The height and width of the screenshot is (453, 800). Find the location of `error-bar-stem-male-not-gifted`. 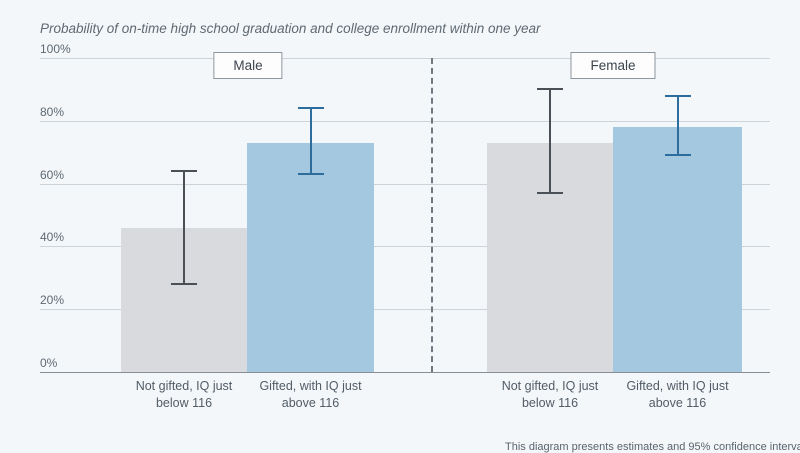

error-bar-stem-male-not-gifted is located at coordinates (184, 228).